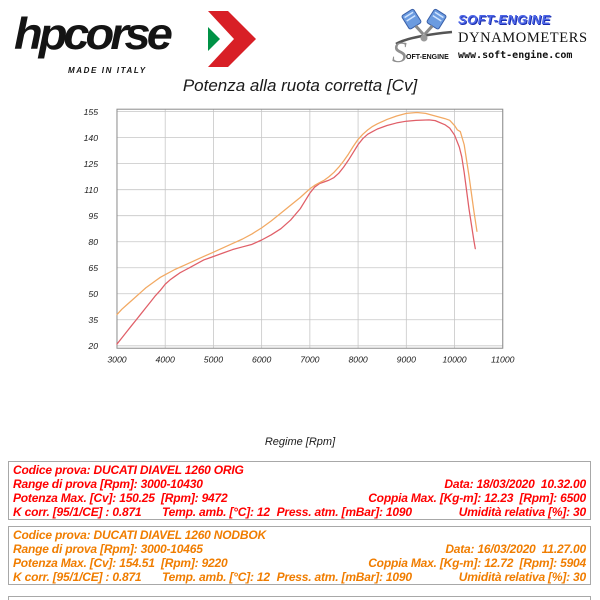  Describe the element at coordinates (523, 38) in the screenshot. I see `dynamometers-label: DYNAMOMETERS` at that location.